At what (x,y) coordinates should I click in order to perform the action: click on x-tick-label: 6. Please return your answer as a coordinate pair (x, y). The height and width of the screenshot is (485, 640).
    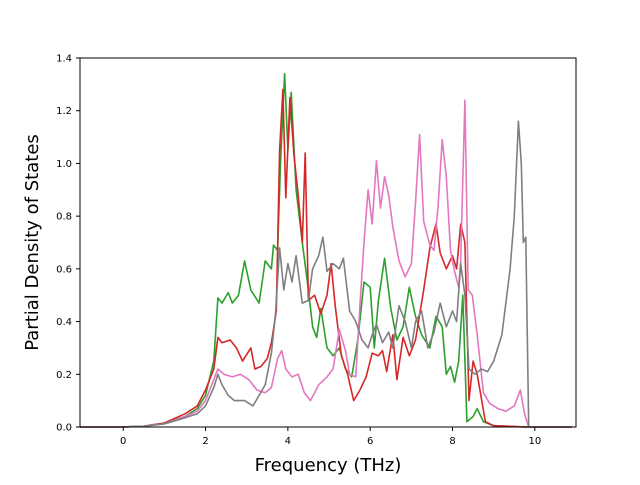
    Looking at the image, I should click on (370, 441).